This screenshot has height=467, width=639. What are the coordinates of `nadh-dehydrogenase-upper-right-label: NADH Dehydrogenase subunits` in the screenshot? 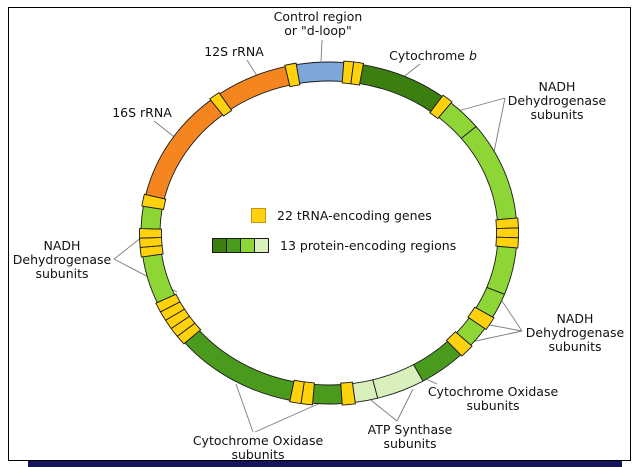 It's located at (557, 100).